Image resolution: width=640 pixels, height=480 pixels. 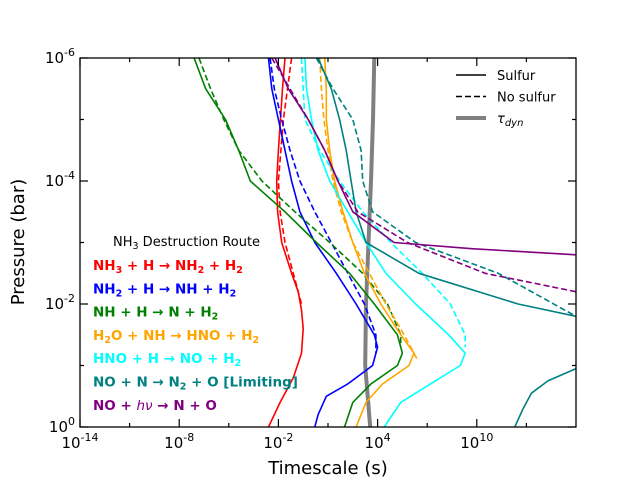 What do you see at coordinates (476, 441) in the screenshot?
I see `tick-label: 10¹⁰` at bounding box center [476, 441].